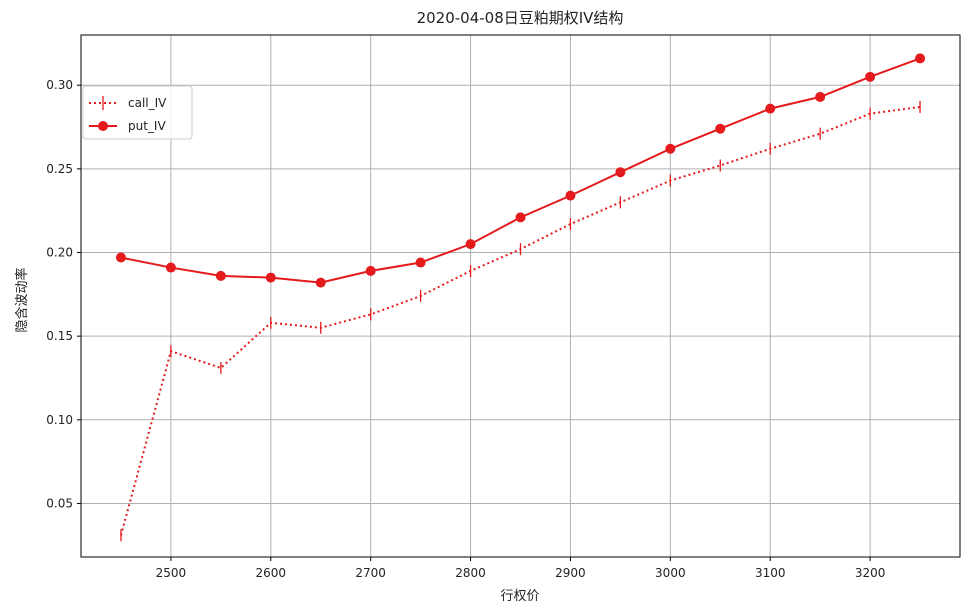 The width and height of the screenshot is (961, 610). Describe the element at coordinates (59, 169) in the screenshot. I see `y-tick-label: 0.25` at that location.